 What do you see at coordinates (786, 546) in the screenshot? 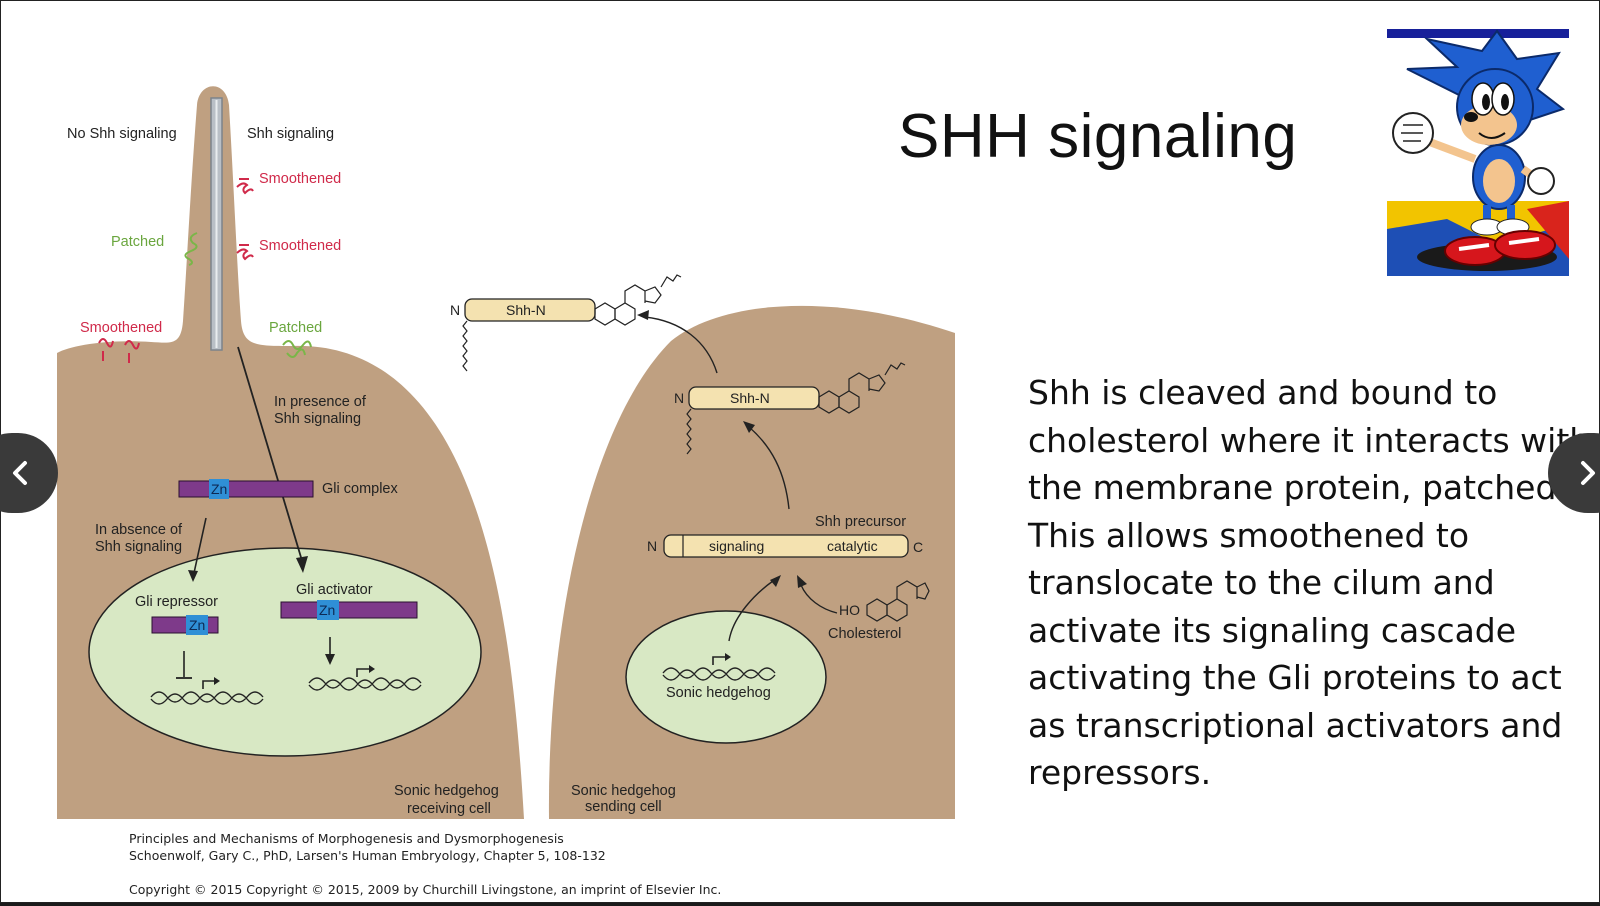
I see `shh-precursor-protein` at bounding box center [786, 546].